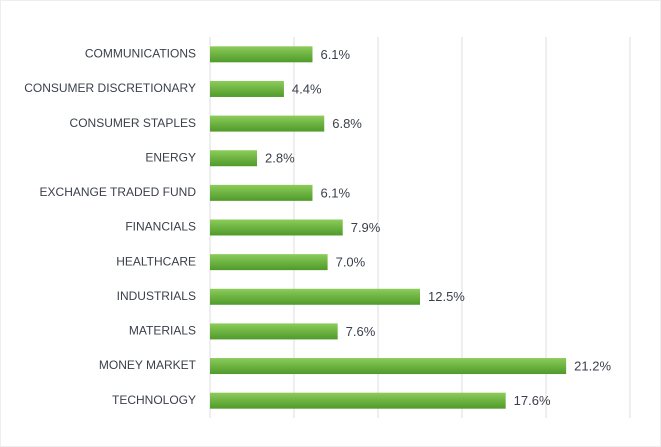 Image resolution: width=661 pixels, height=447 pixels. I want to click on value-label: 7.9%, so click(366, 227).